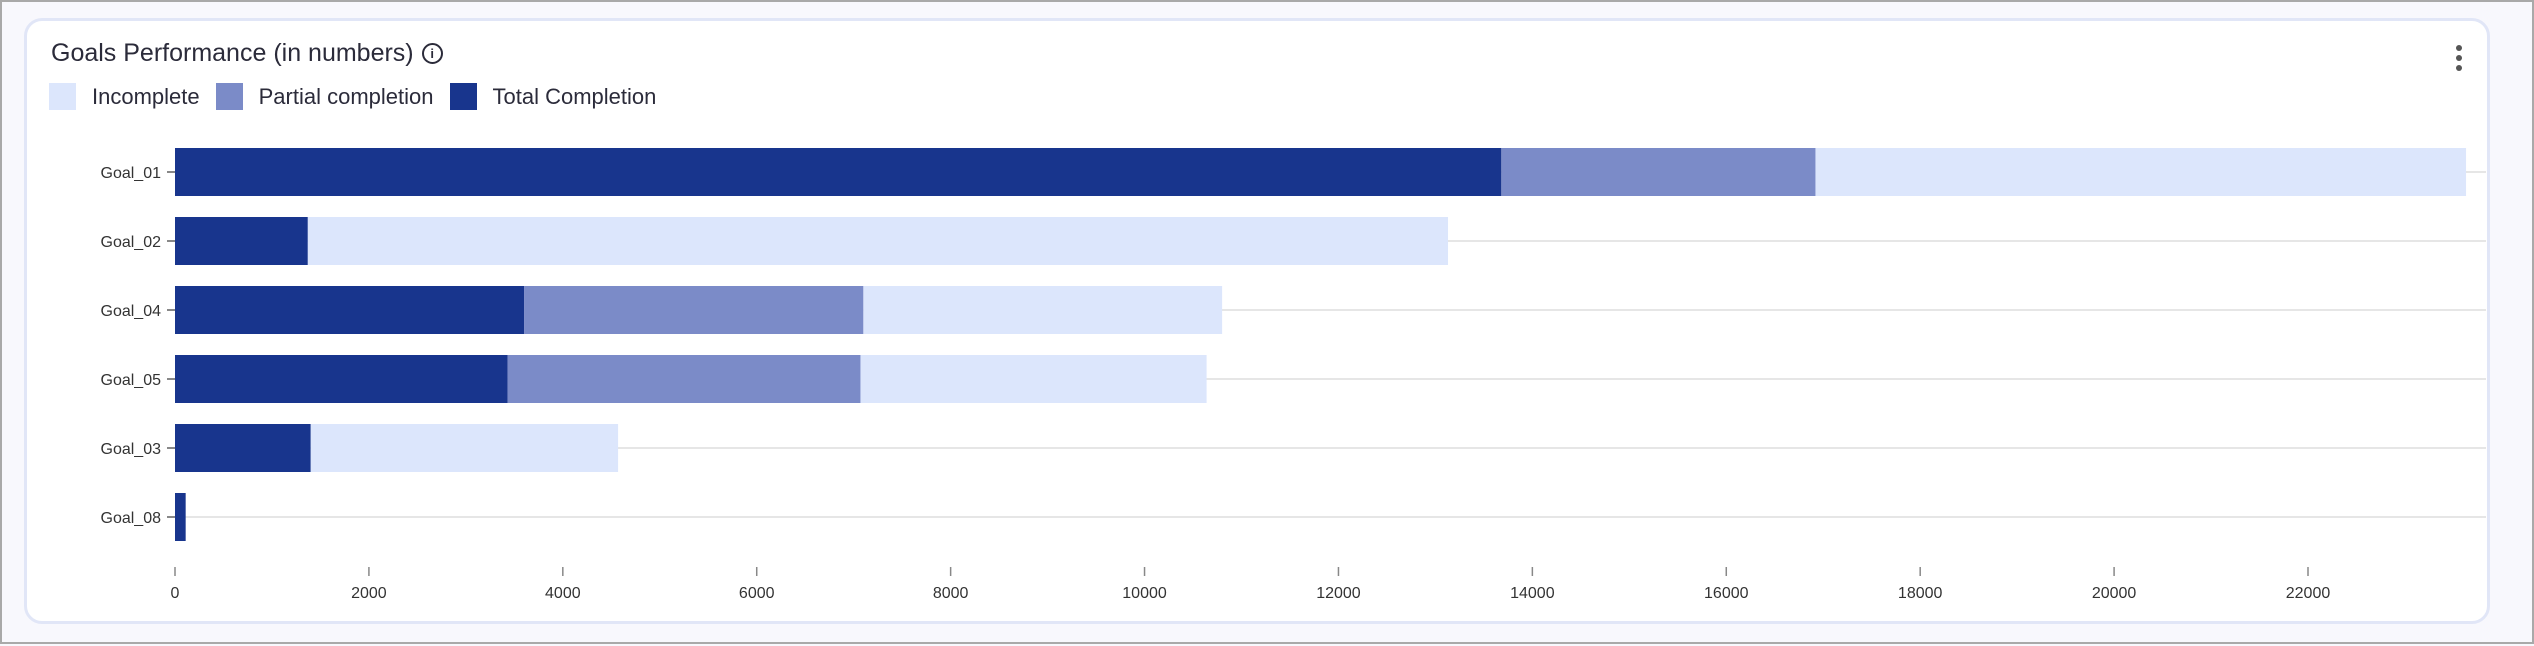 This screenshot has width=2534, height=646. I want to click on x-tick-label: 14000, so click(1532, 593).